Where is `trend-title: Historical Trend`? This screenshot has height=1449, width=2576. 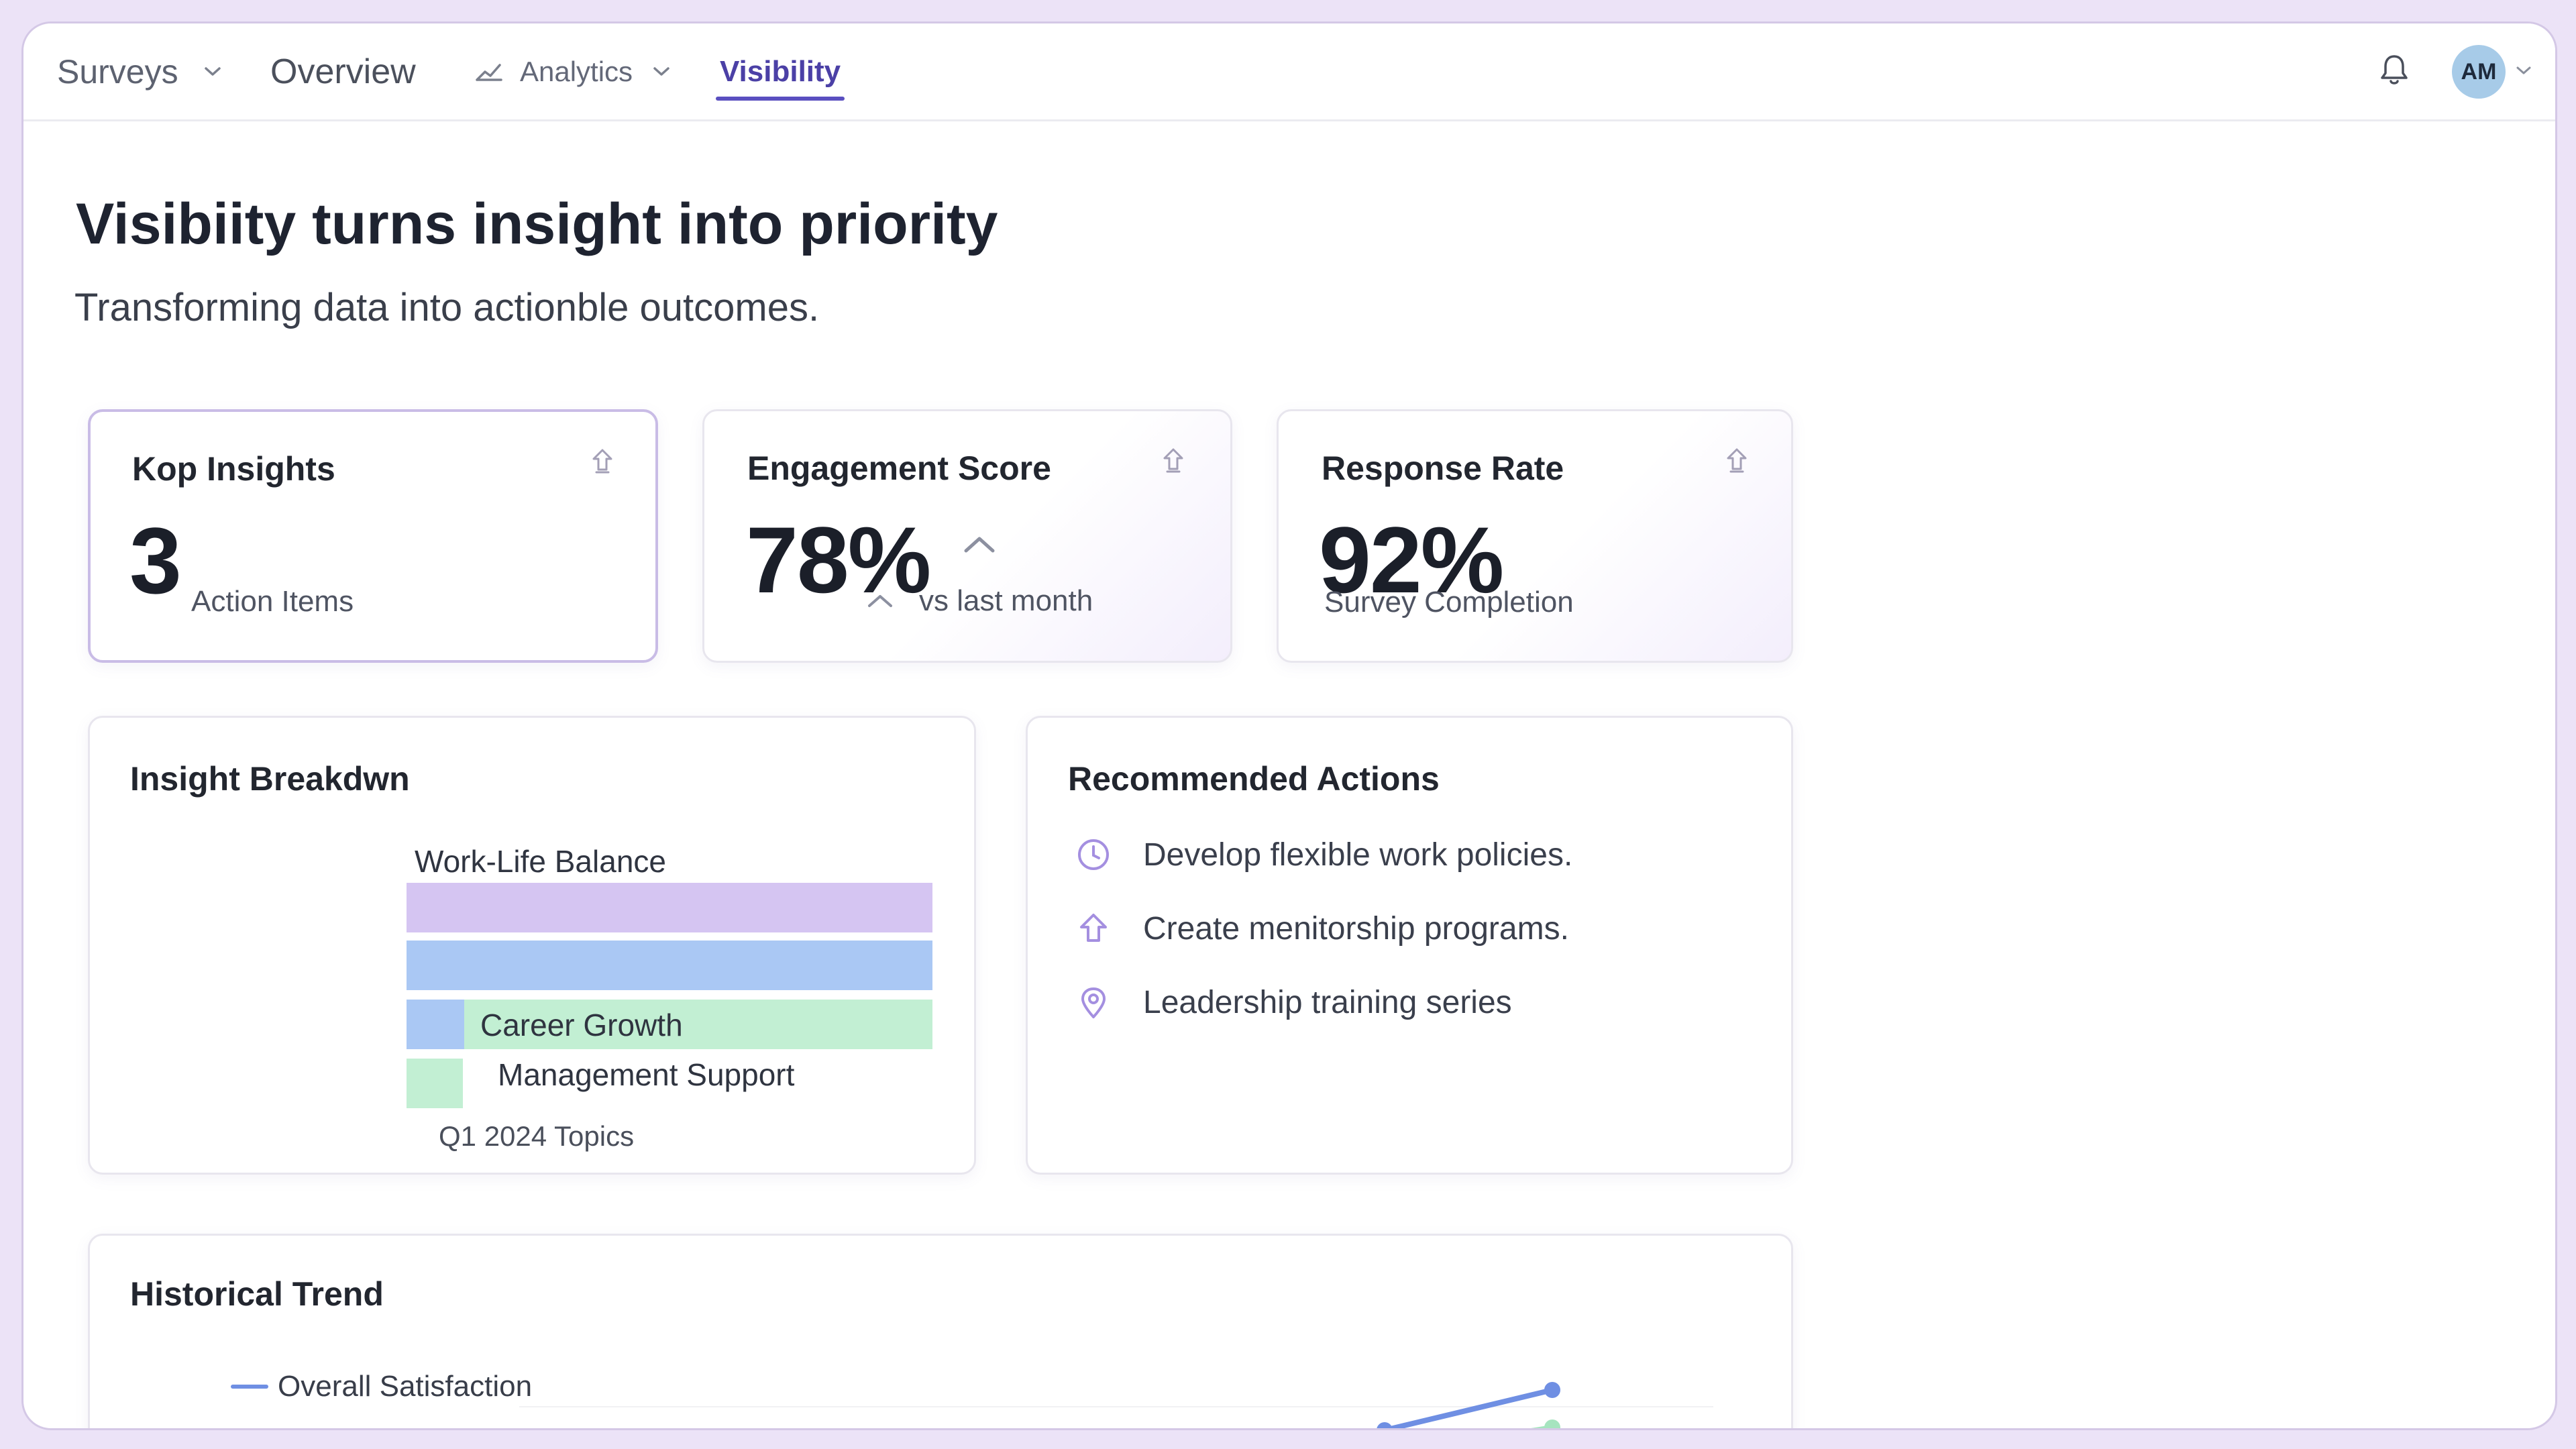
trend-title: Historical Trend is located at coordinates (257, 1294).